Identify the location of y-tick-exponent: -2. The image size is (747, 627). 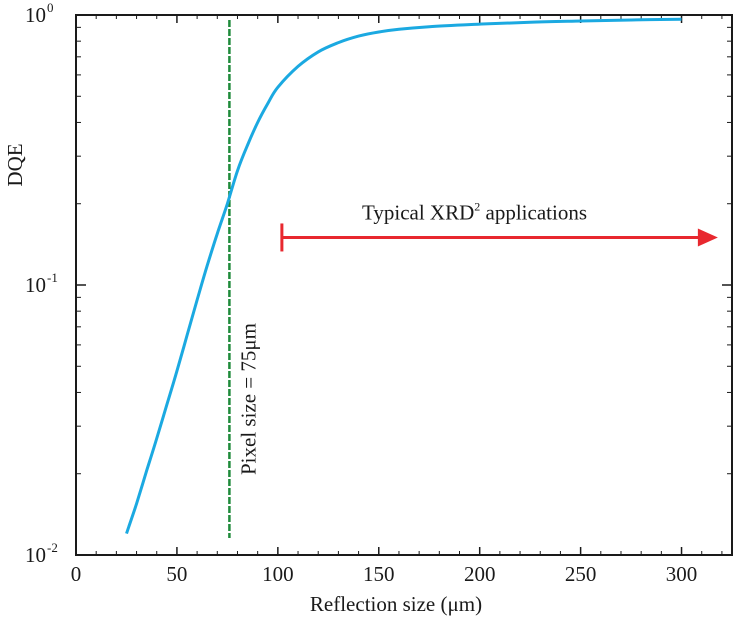
(52, 547).